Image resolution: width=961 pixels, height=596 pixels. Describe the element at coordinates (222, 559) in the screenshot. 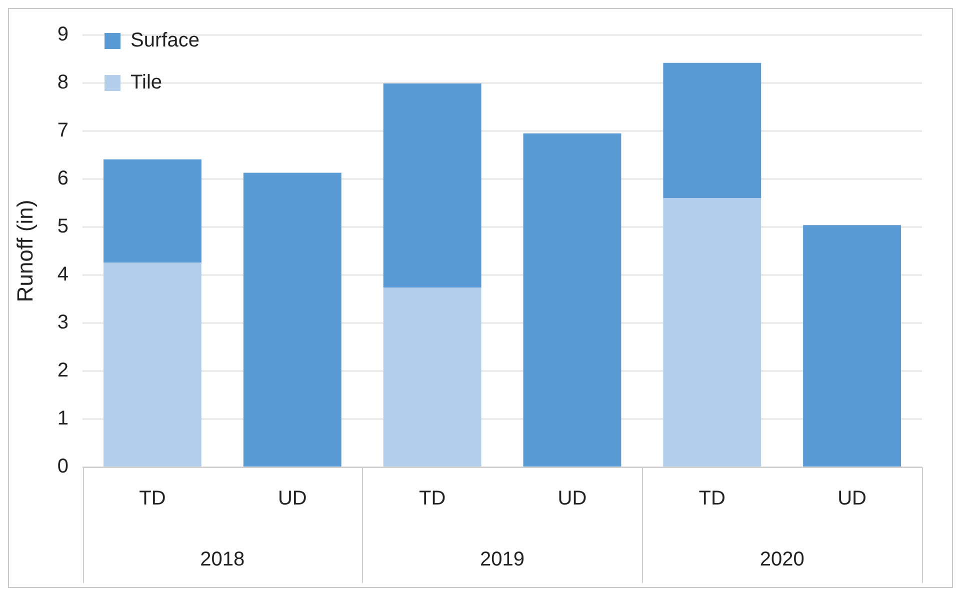

I see `text: 2018` at that location.